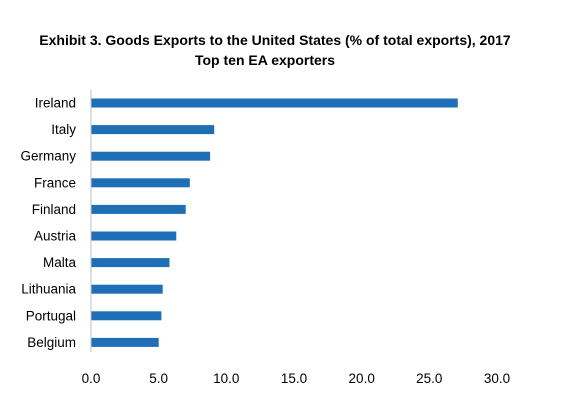 The height and width of the screenshot is (412, 585). I want to click on bar-finland, so click(138, 209).